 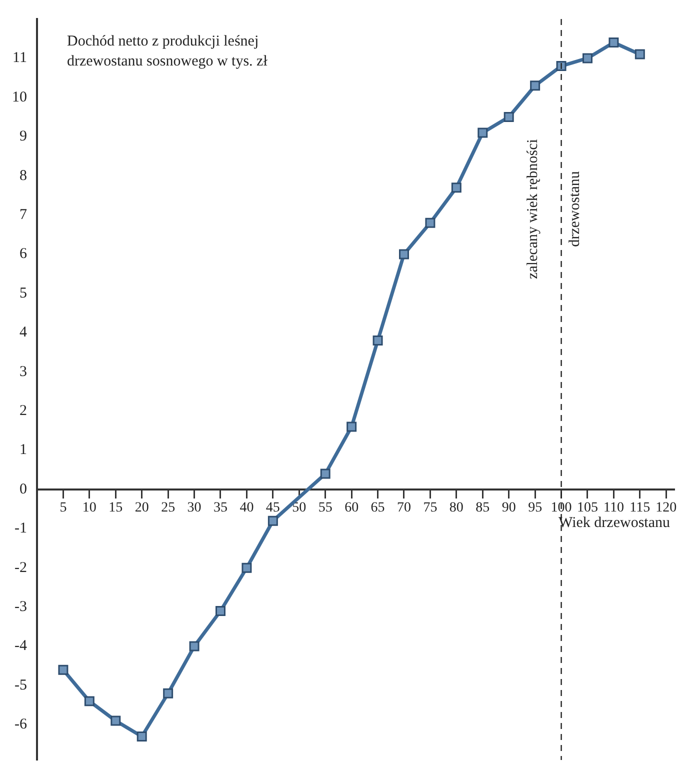 What do you see at coordinates (168, 508) in the screenshot?
I see `x-tick-label: 25` at bounding box center [168, 508].